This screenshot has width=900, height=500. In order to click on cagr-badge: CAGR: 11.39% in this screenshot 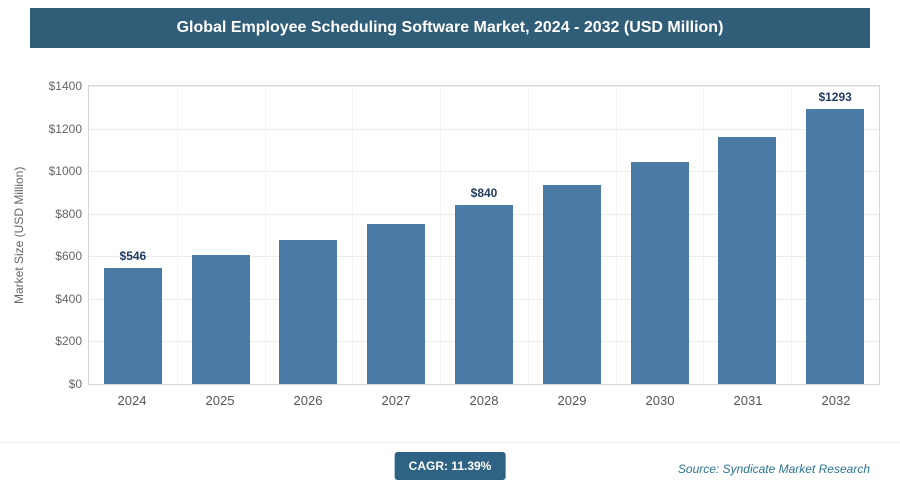, I will do `click(450, 466)`.